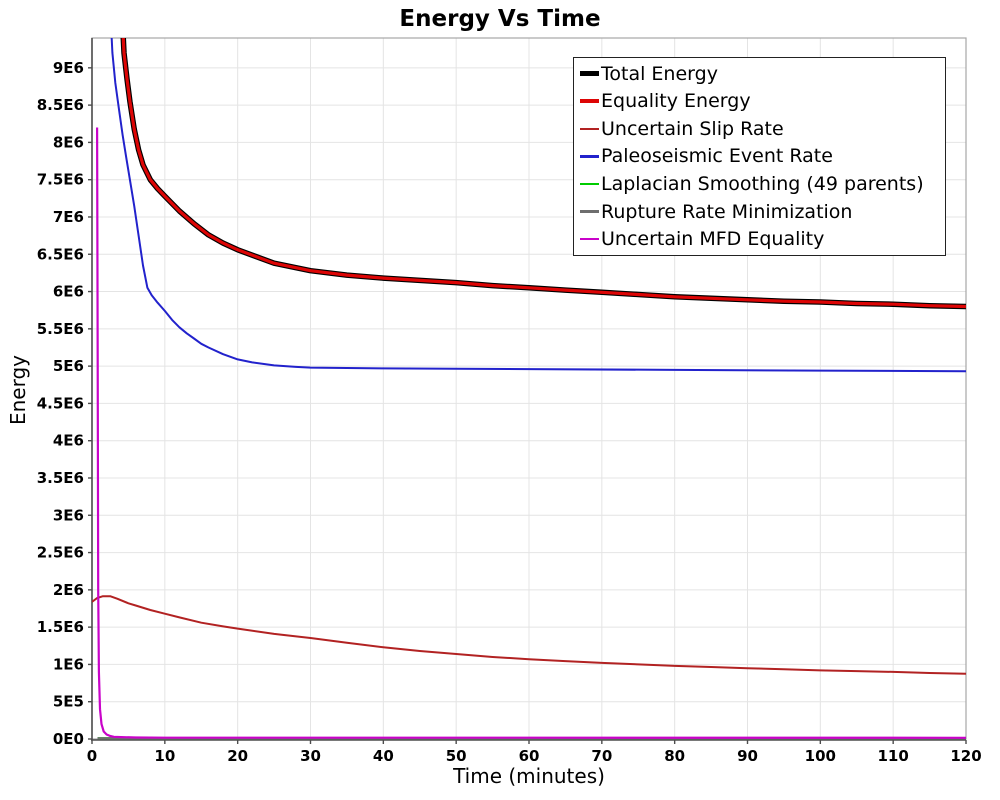 This screenshot has width=1000, height=800. Describe the element at coordinates (60, 553) in the screenshot. I see `y-tick-label: 2.5E6` at that location.